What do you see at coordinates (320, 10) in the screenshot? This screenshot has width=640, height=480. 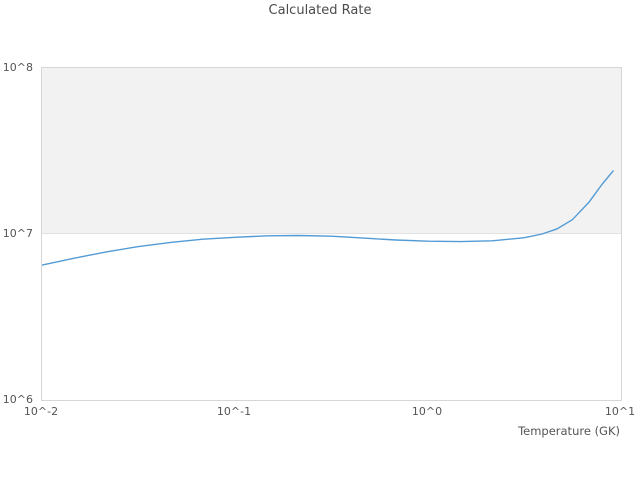 I see `chart-title: Calculated Rate` at bounding box center [320, 10].